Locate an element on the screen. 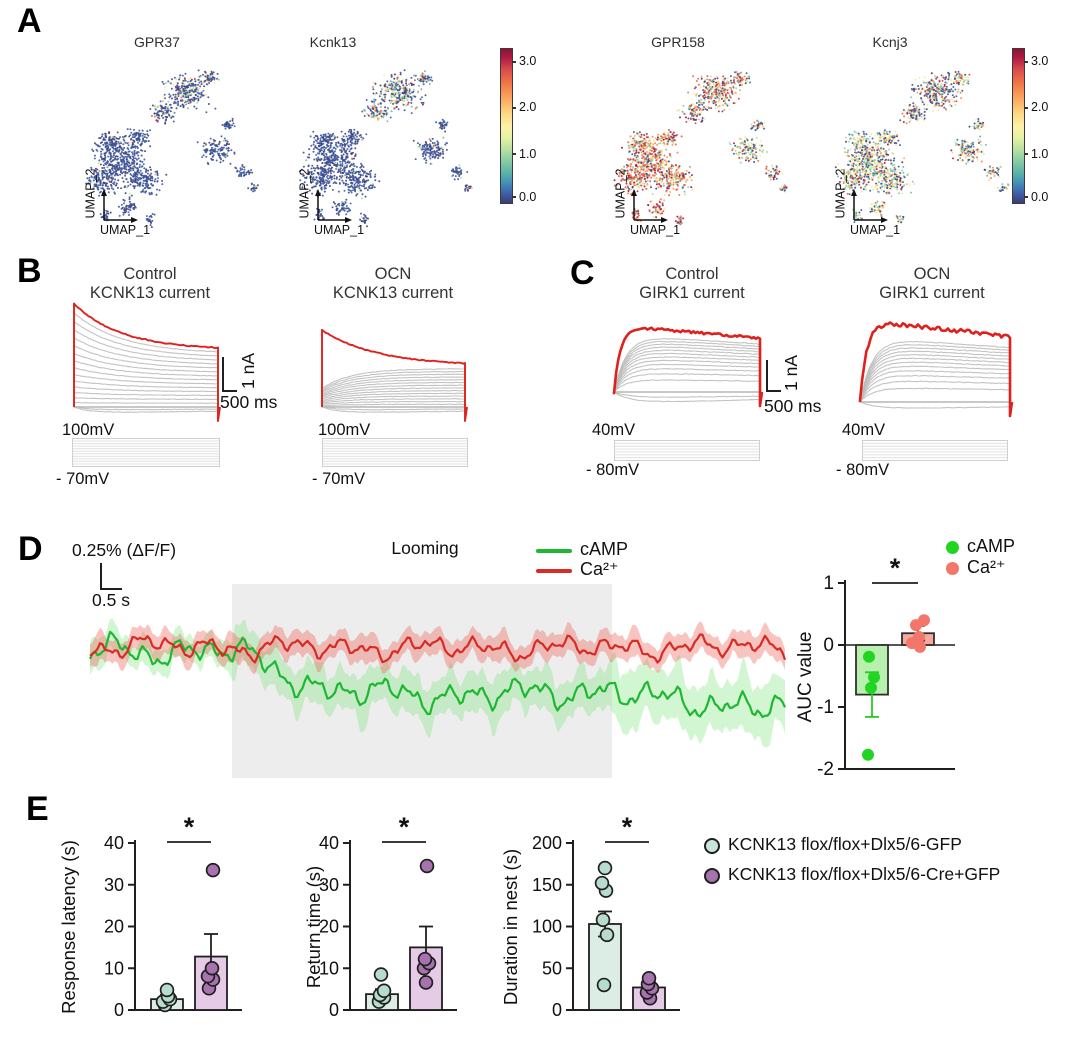 This screenshot has height=1051, width=1080. camp-legend-dot is located at coordinates (952, 547).